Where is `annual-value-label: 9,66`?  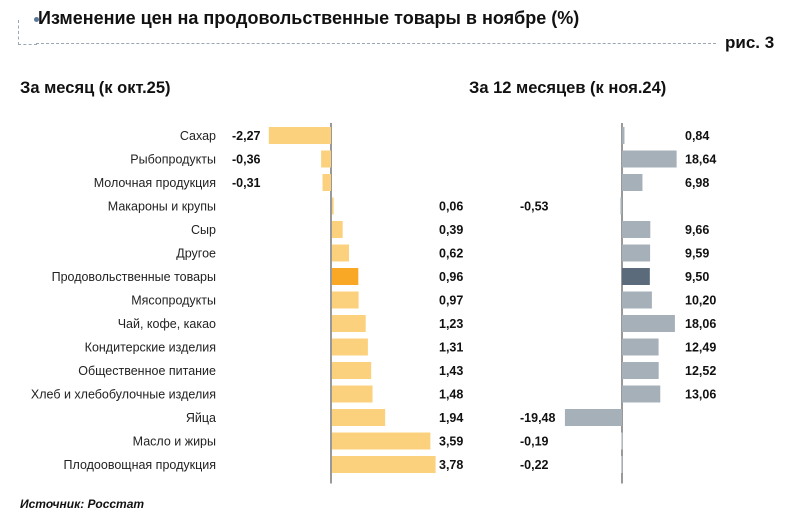
annual-value-label: 9,66 is located at coordinates (697, 230).